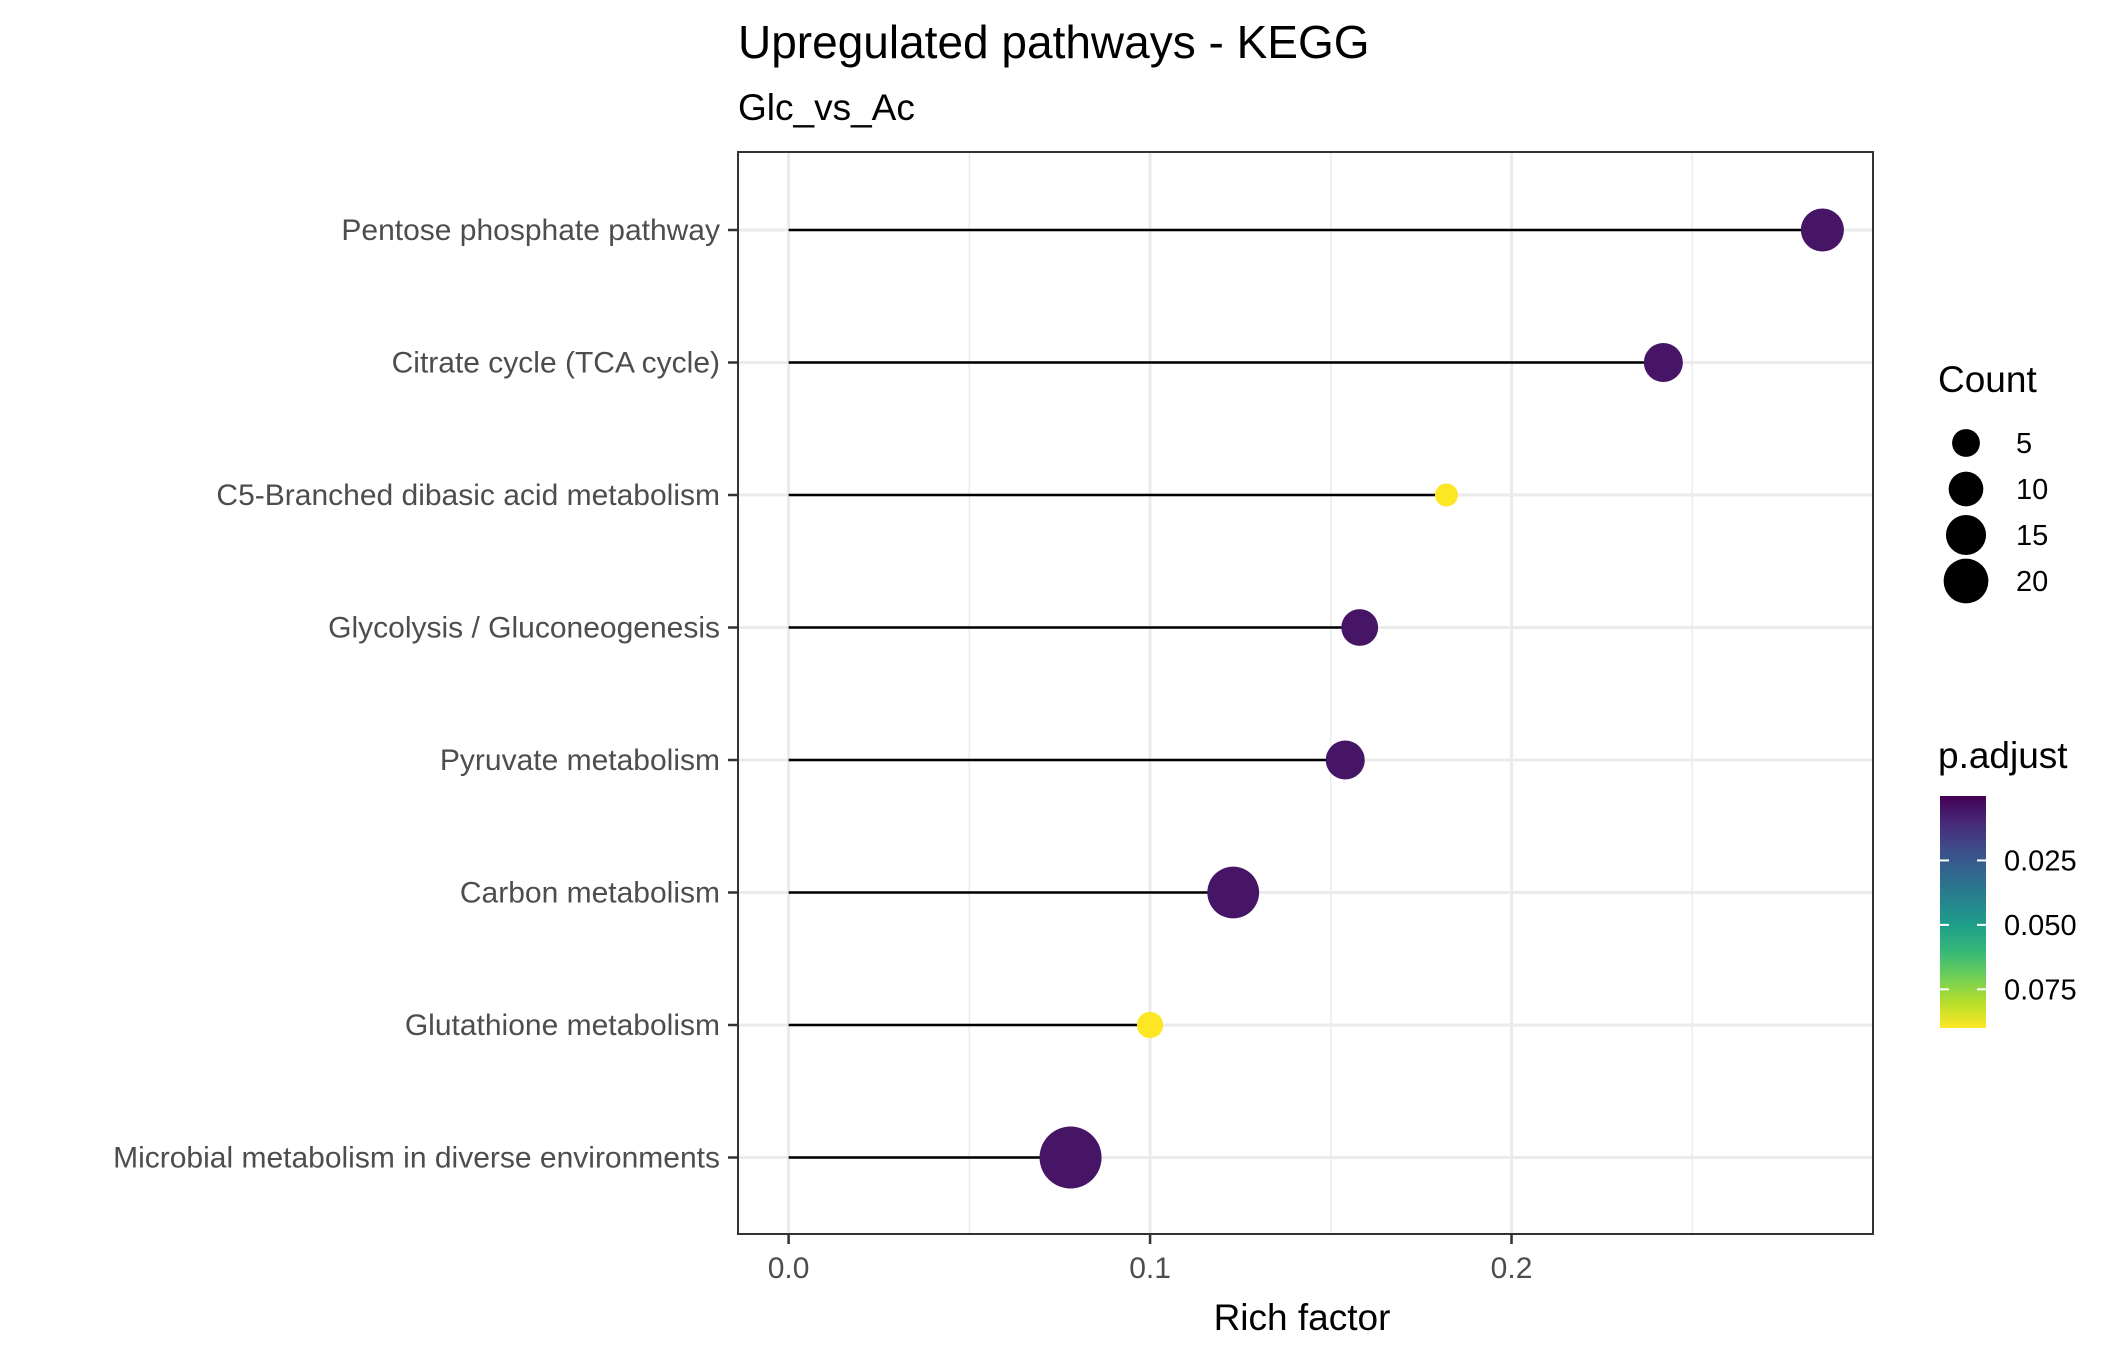 The image size is (2112, 1349). What do you see at coordinates (530, 230) in the screenshot?
I see `y-tick-label: Pentose phosphate pathway` at bounding box center [530, 230].